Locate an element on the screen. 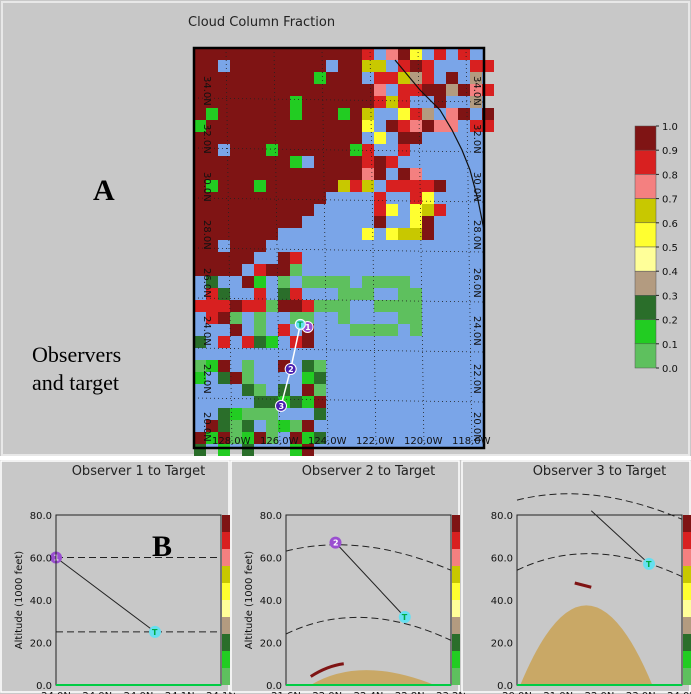 The height and width of the screenshot is (694, 691). y-tick-label: 80.0 is located at coordinates (502, 516).